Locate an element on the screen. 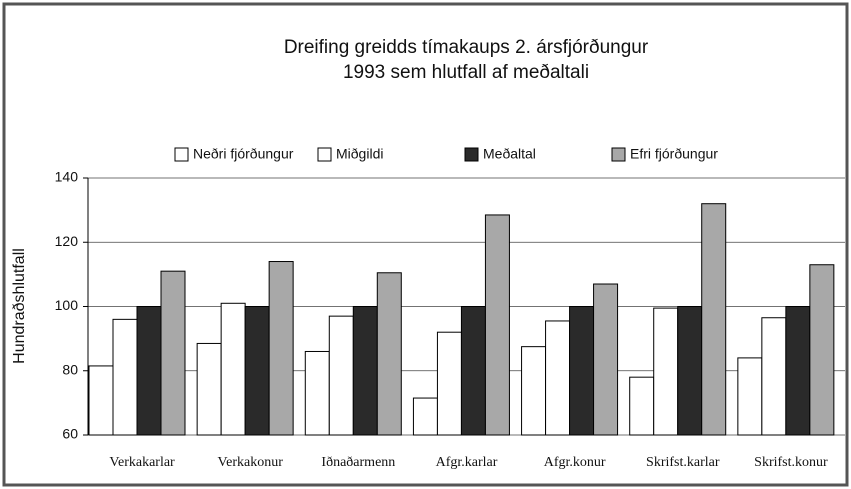 The image size is (851, 489). x-tick-label: Verkakonur is located at coordinates (251, 462).